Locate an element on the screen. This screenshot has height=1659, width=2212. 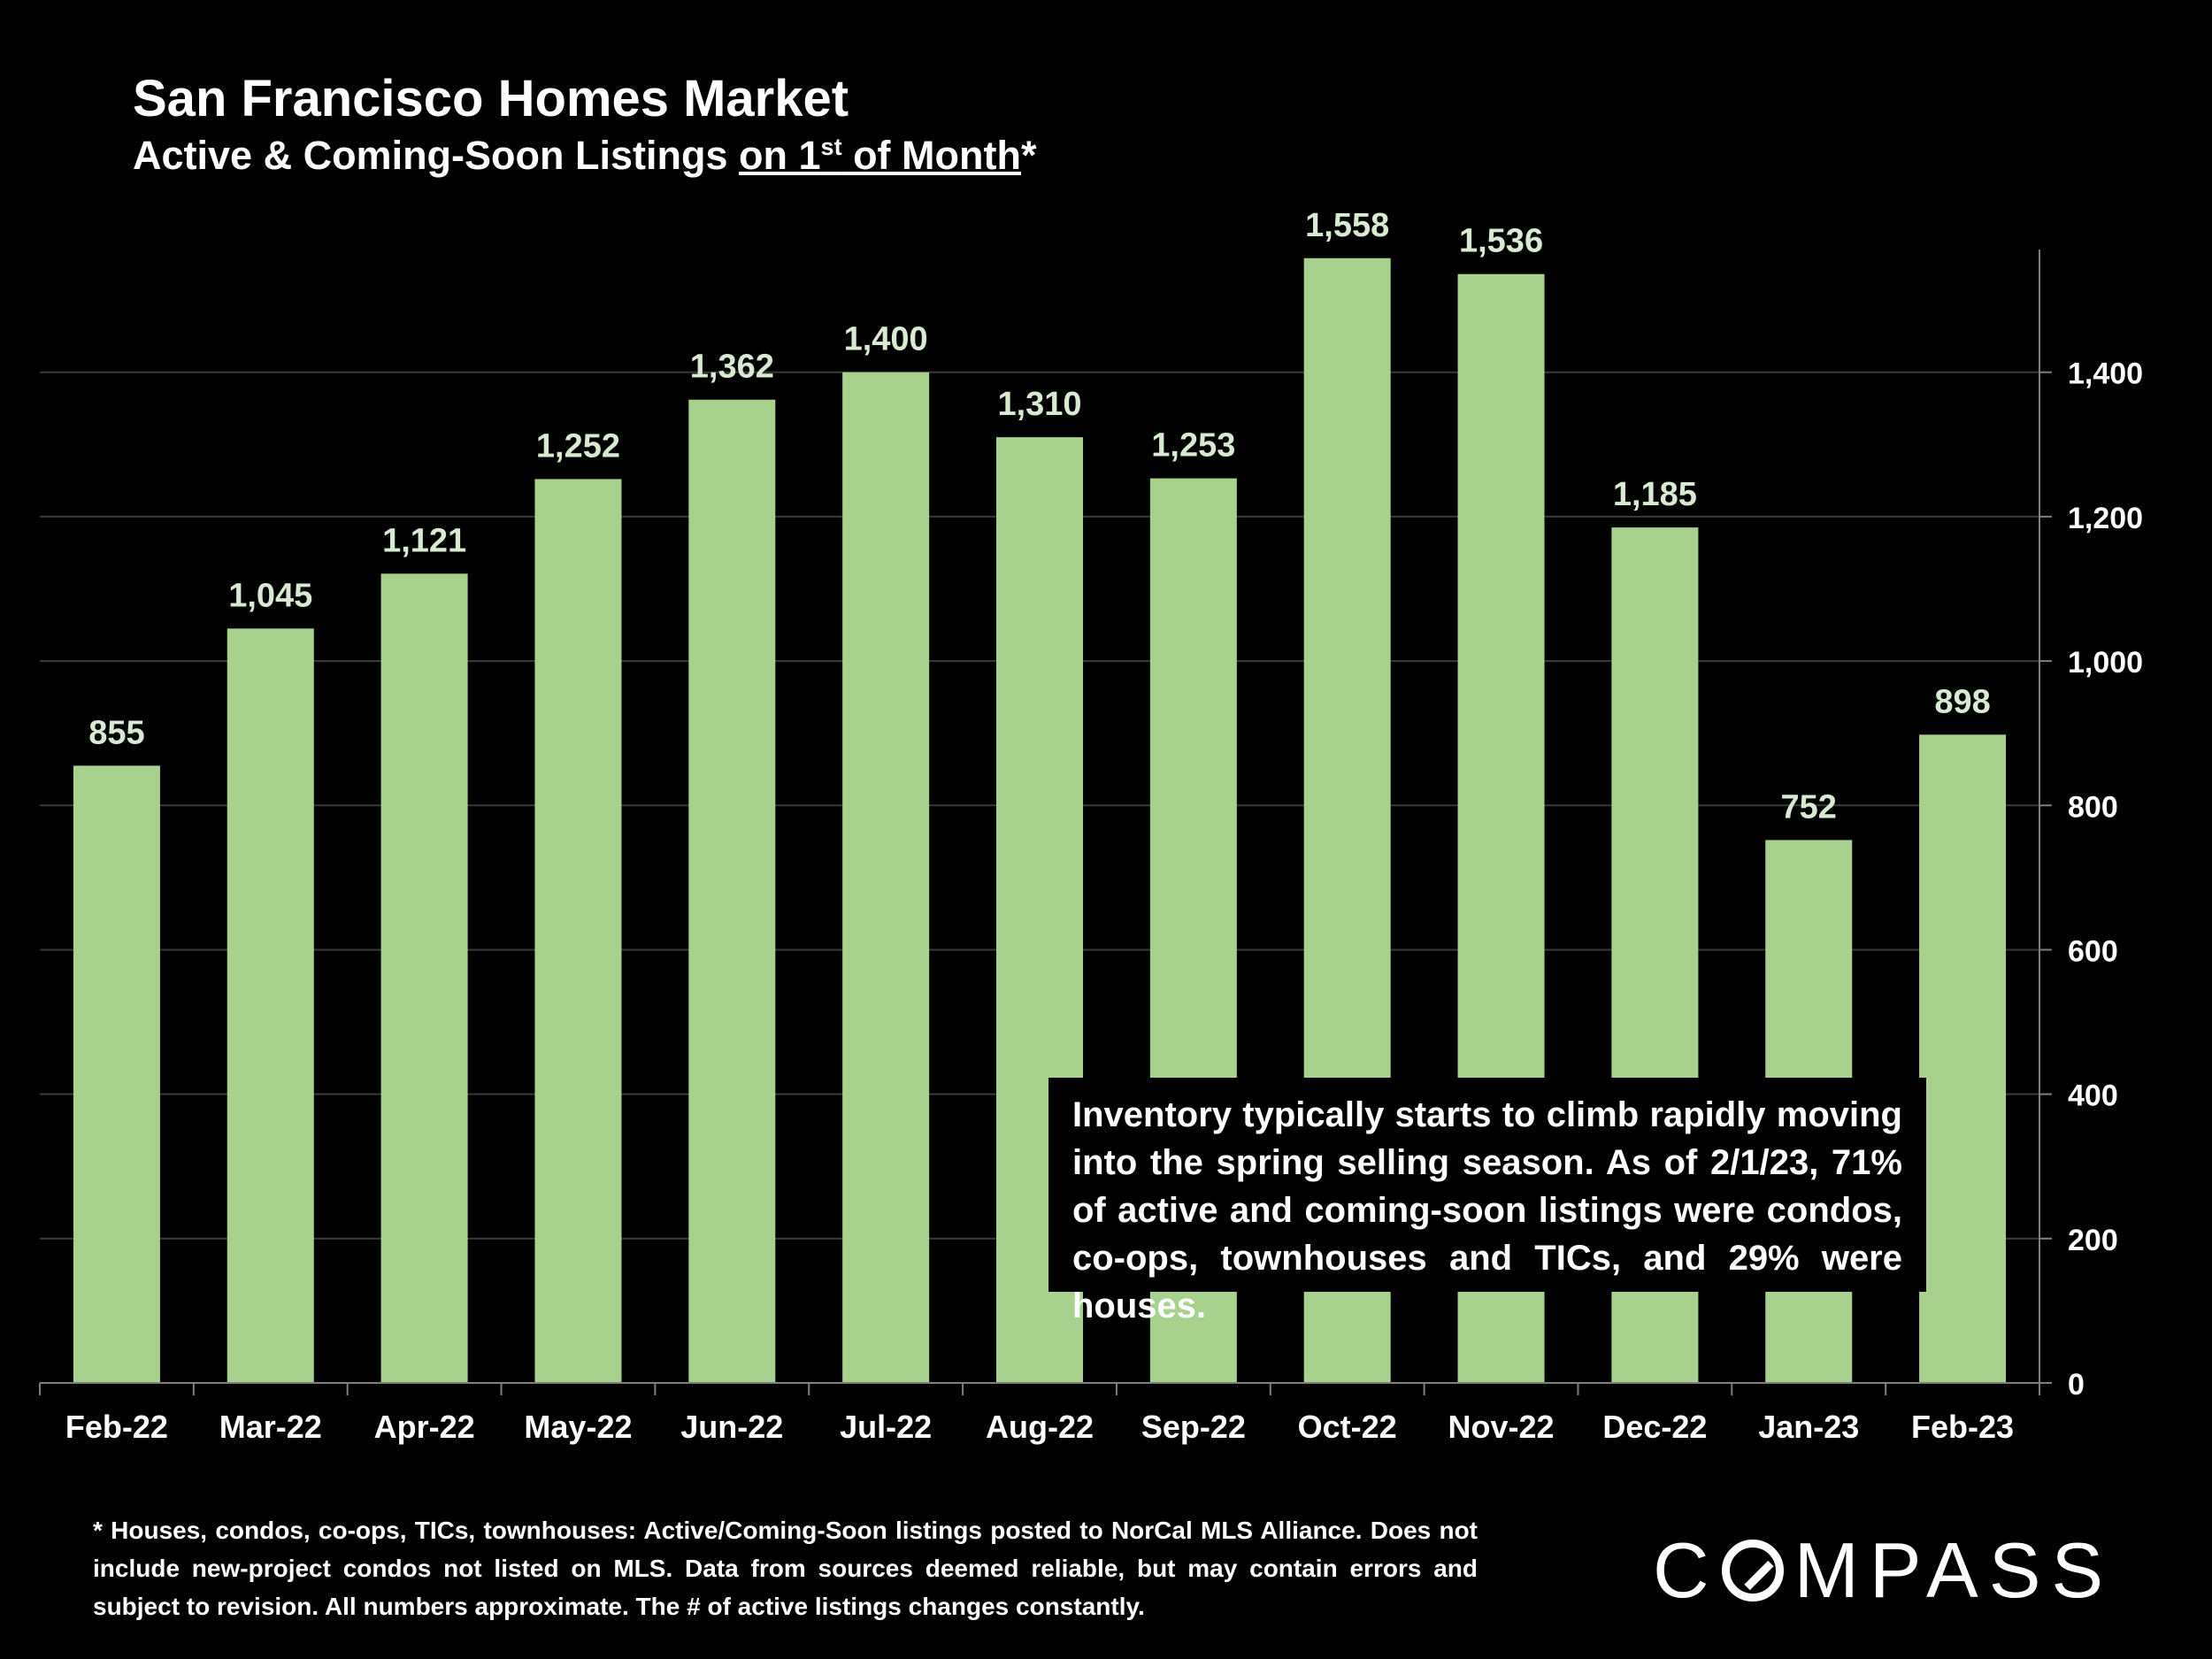
data-label: 752 is located at coordinates (1809, 807).